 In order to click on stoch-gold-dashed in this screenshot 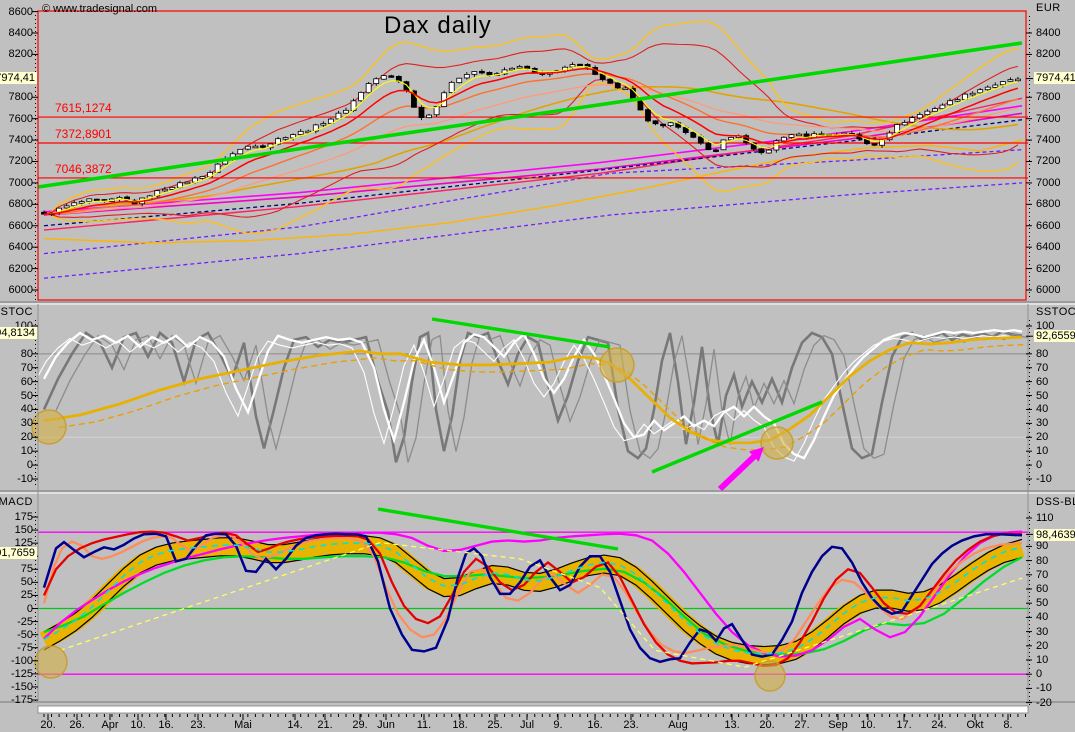, I will do `click(547, 397)`.